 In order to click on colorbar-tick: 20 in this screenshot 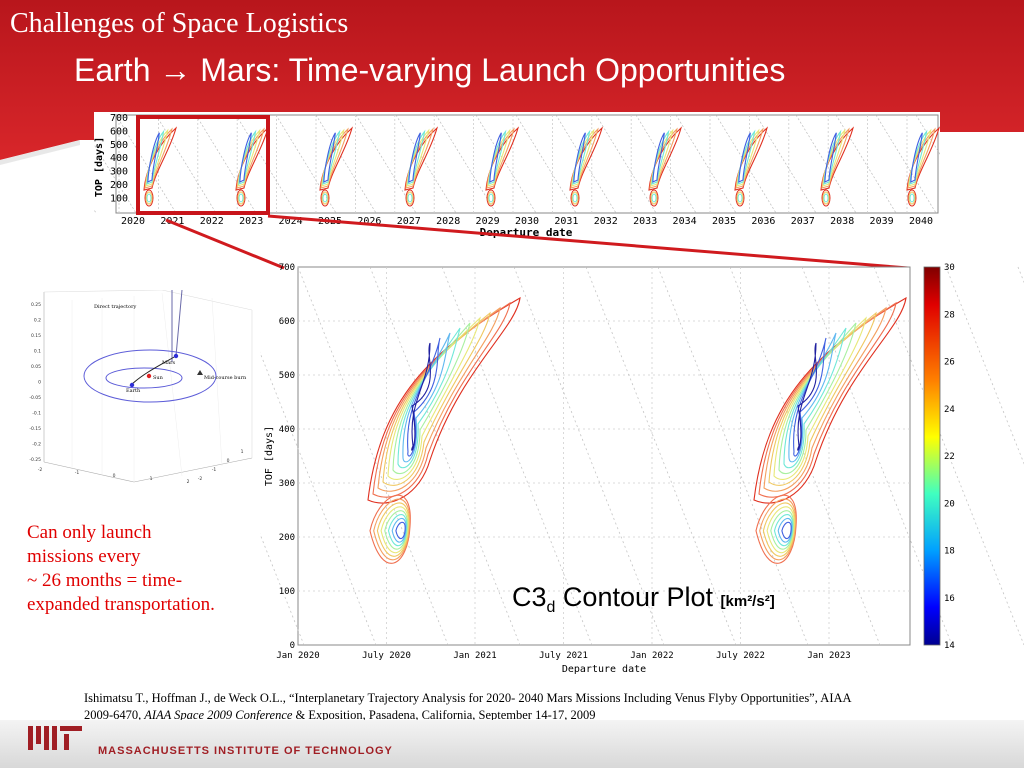, I will do `click(949, 504)`.